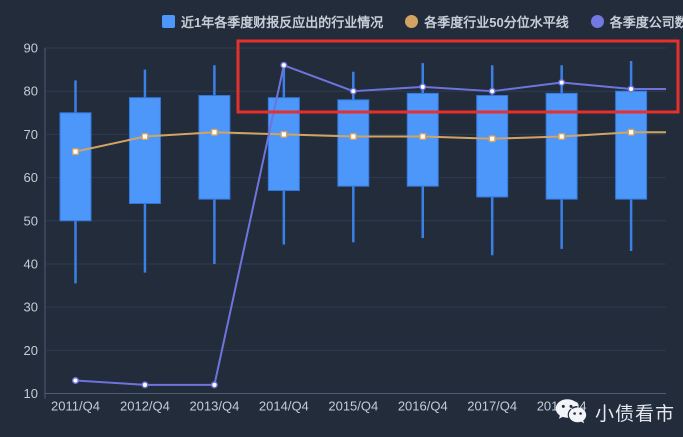  I want to click on legend-item-median-line: 各季度行业50分位水平线, so click(487, 21).